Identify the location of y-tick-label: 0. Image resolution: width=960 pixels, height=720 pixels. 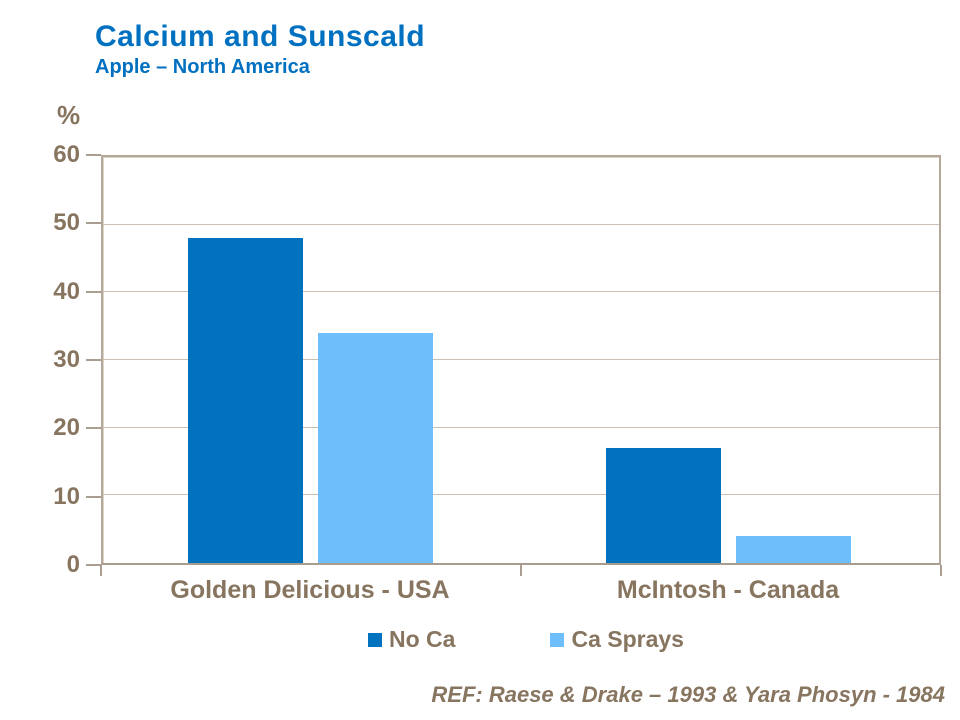
(73, 564).